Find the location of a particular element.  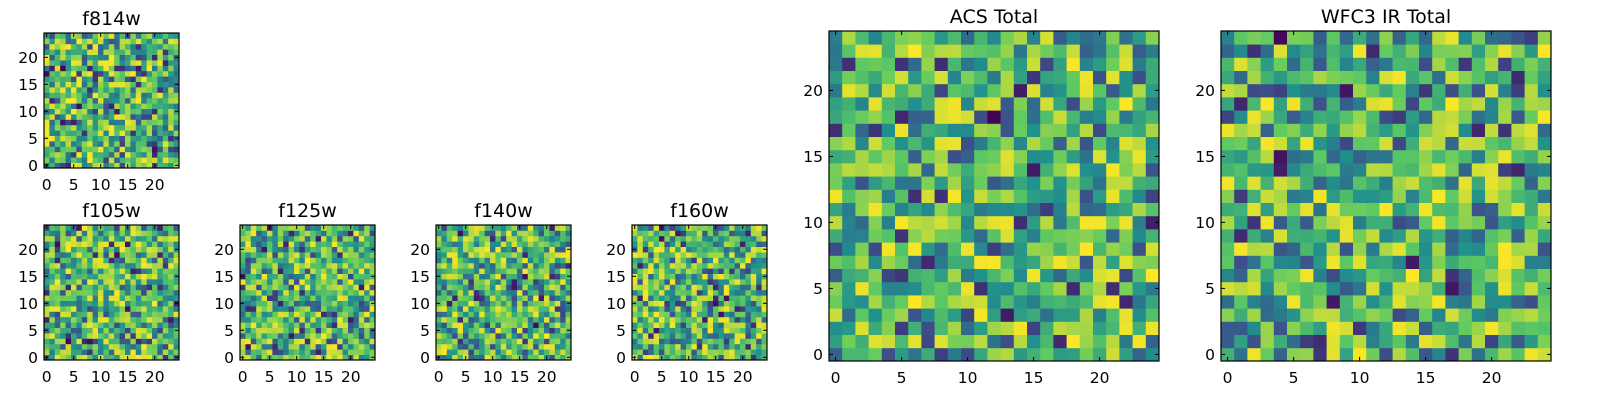

x-tick-label: 5 is located at coordinates (662, 377).